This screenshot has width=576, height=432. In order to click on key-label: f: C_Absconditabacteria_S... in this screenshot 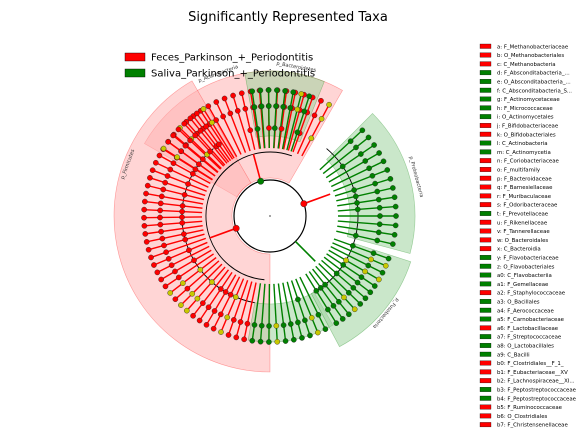, I will do `click(534, 91)`.